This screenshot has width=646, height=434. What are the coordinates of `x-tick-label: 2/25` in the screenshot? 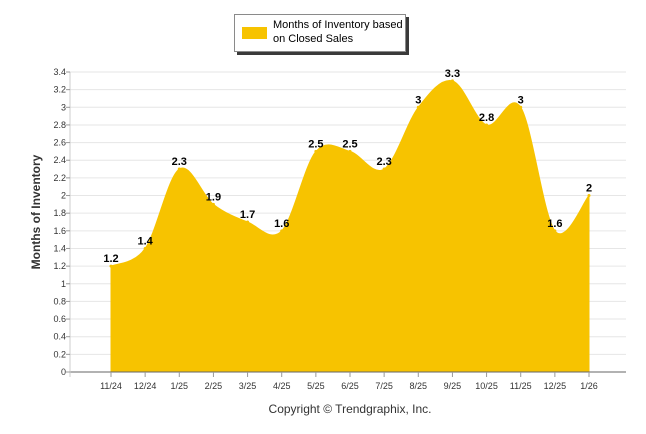 It's located at (214, 386).